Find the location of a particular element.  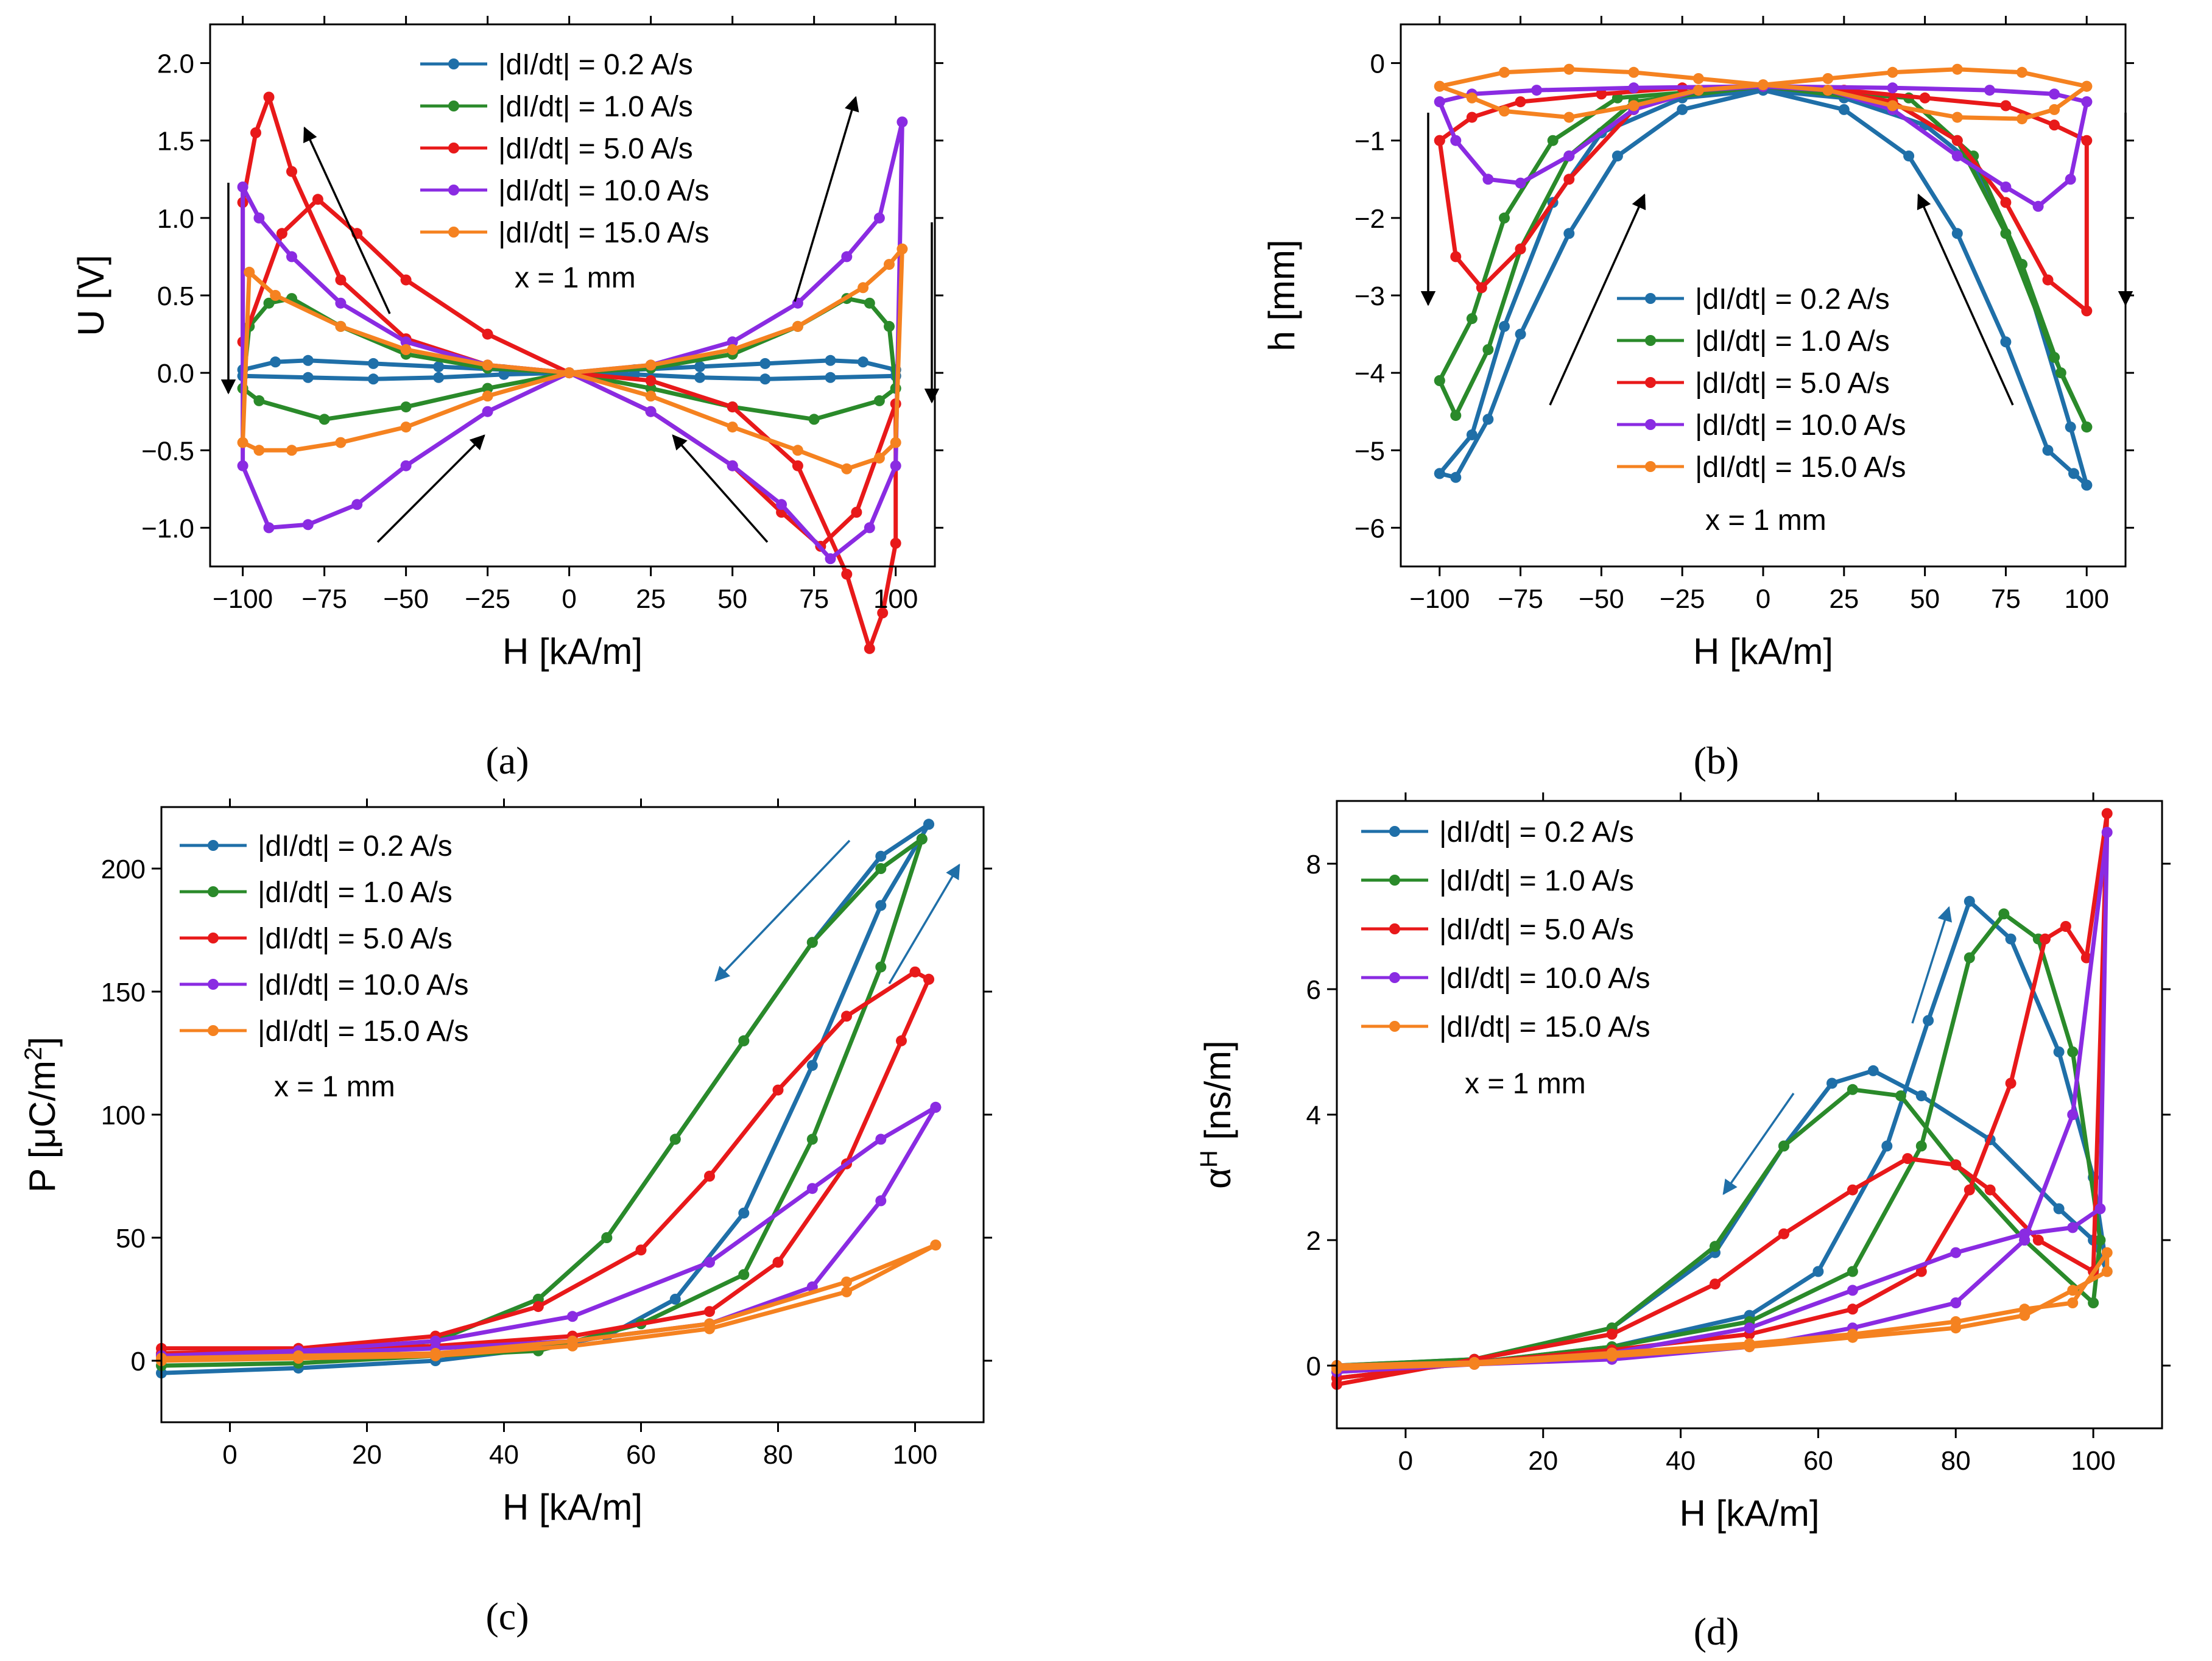

x-tick-label: 75 is located at coordinates (2006, 599).